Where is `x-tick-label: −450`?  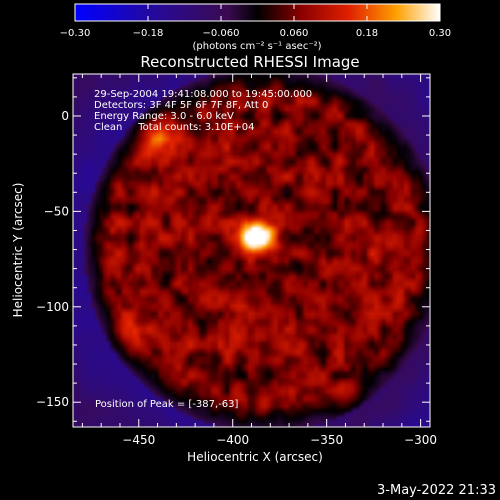
x-tick-label: −450 is located at coordinates (138, 440).